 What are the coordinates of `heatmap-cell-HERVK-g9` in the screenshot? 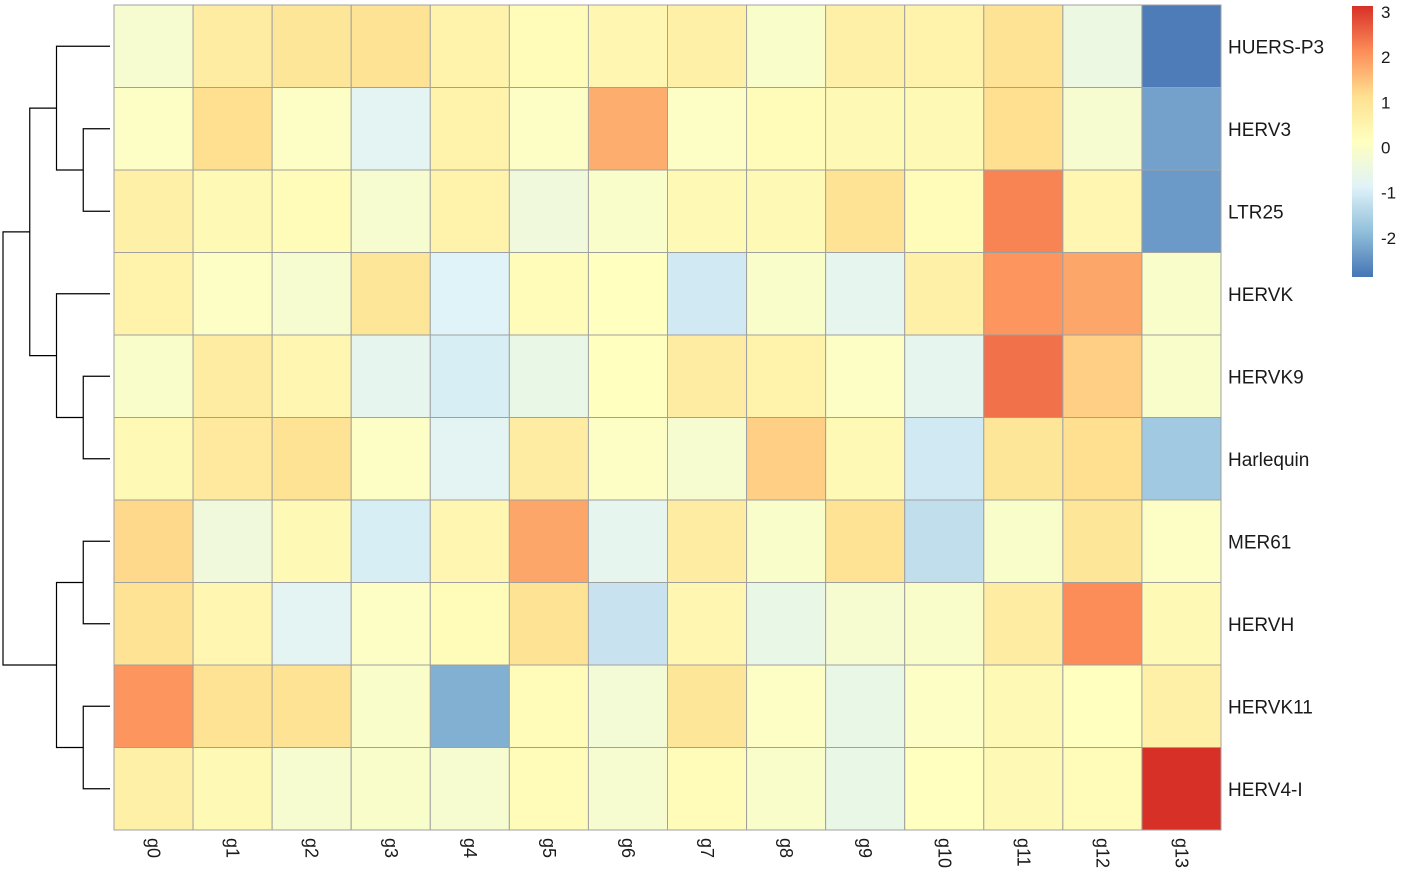 It's located at (865, 294).